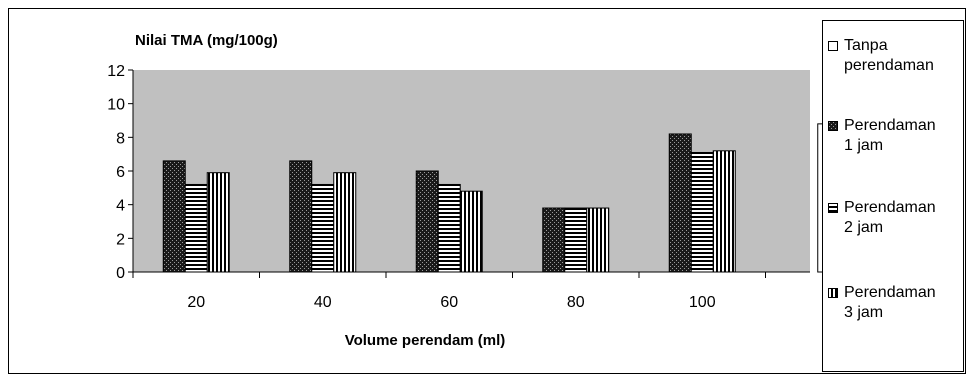 The width and height of the screenshot is (970, 377). I want to click on y-tick-label: 8, so click(120, 138).